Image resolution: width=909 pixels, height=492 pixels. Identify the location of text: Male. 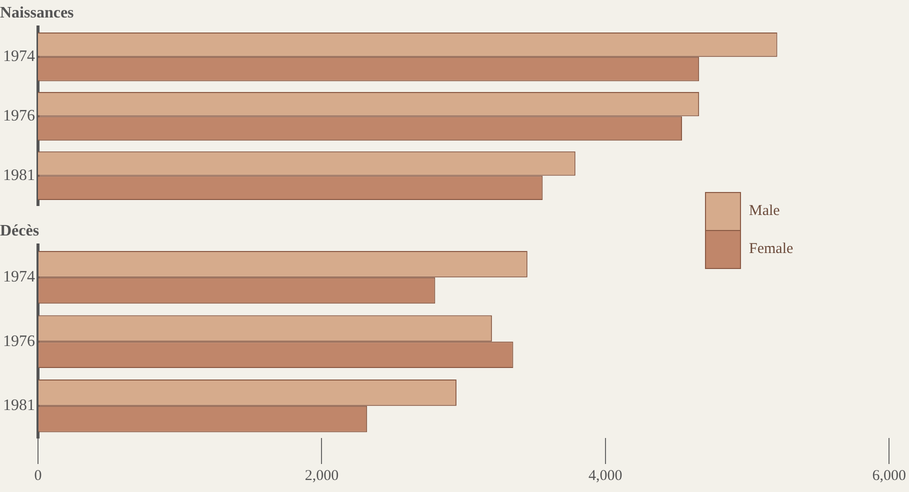
(764, 211).